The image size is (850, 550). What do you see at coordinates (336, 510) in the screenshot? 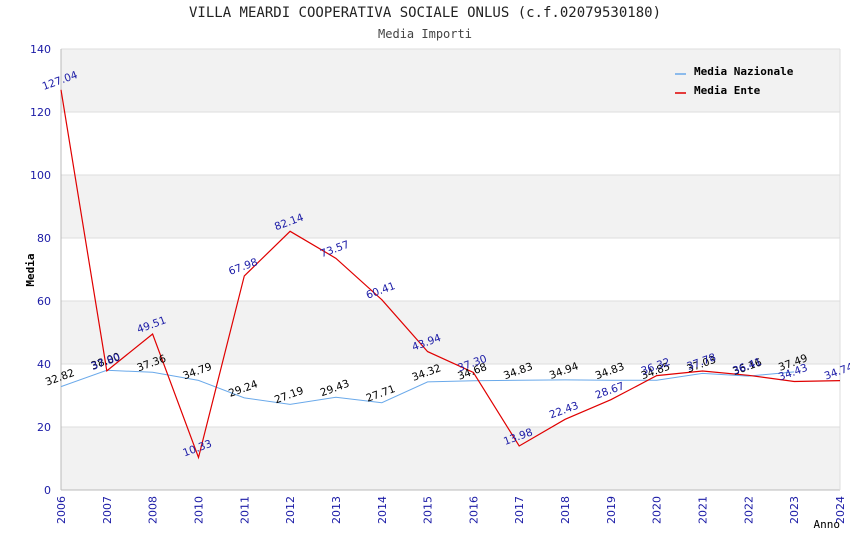
I see `x-tick-label: 2013` at bounding box center [336, 510].